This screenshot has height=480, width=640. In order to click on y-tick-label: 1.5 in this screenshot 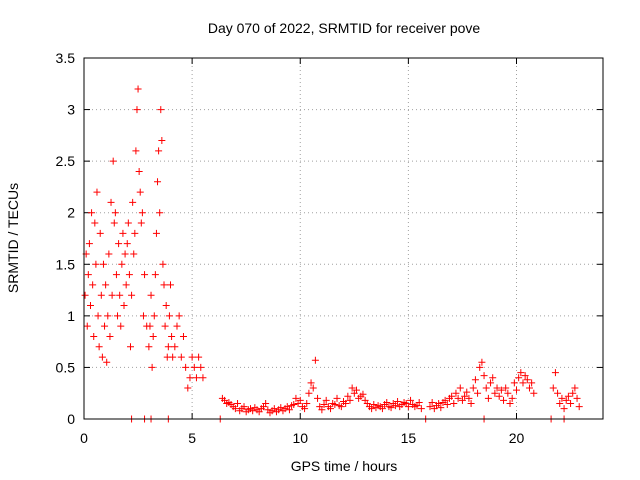, I will do `click(66, 264)`.